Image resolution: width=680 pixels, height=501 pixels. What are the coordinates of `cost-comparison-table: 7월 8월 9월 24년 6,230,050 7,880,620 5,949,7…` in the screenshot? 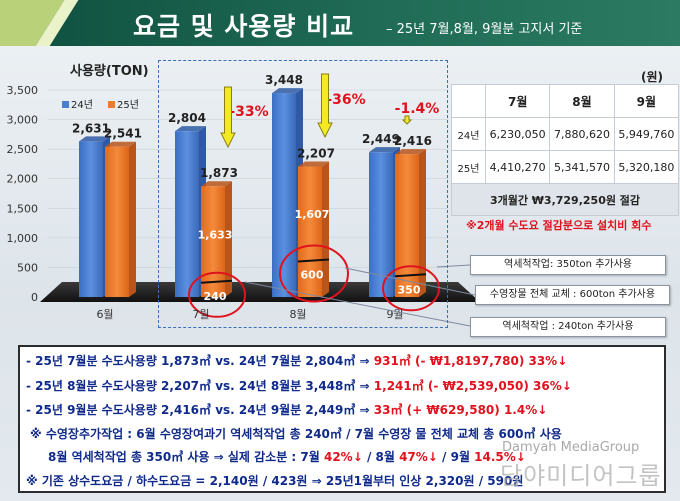 It's located at (565, 150).